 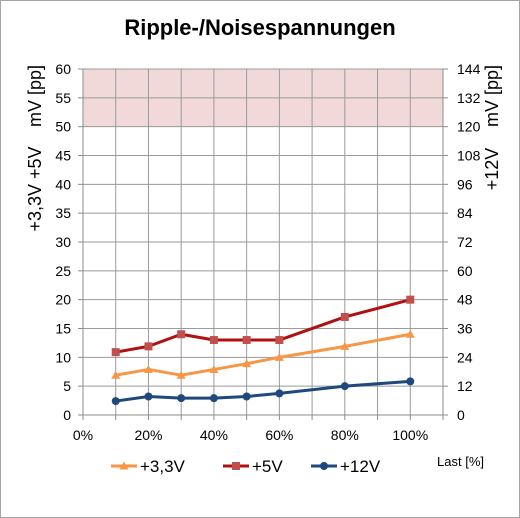 What do you see at coordinates (461, 415) in the screenshot?
I see `y-tick-label-right: 0` at bounding box center [461, 415].